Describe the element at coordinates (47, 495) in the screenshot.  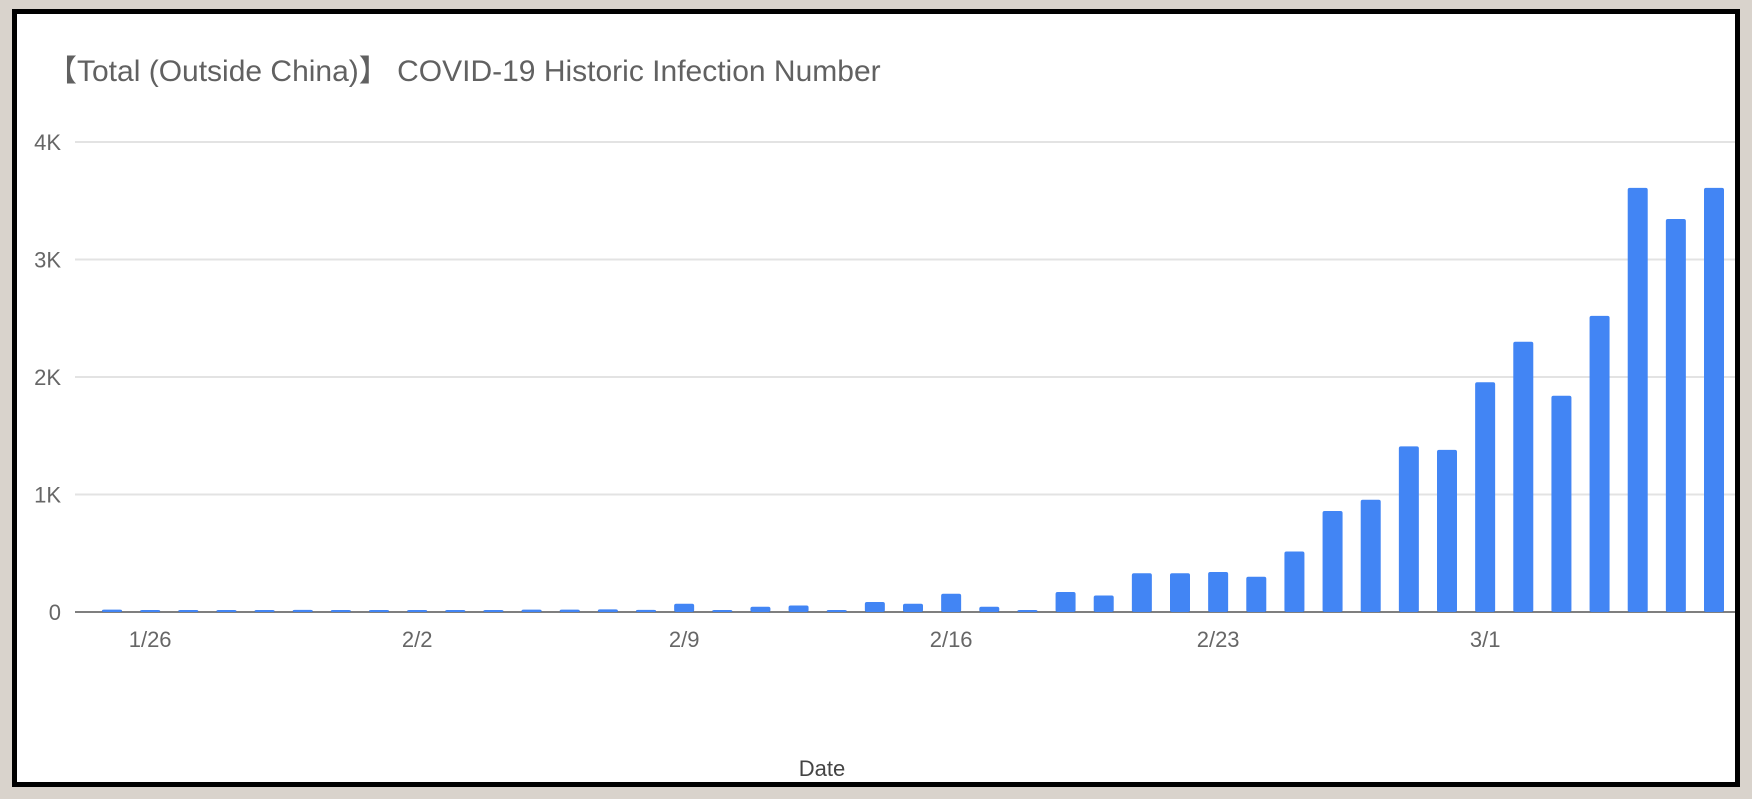
I see `y-tick-label: 1K` at that location.